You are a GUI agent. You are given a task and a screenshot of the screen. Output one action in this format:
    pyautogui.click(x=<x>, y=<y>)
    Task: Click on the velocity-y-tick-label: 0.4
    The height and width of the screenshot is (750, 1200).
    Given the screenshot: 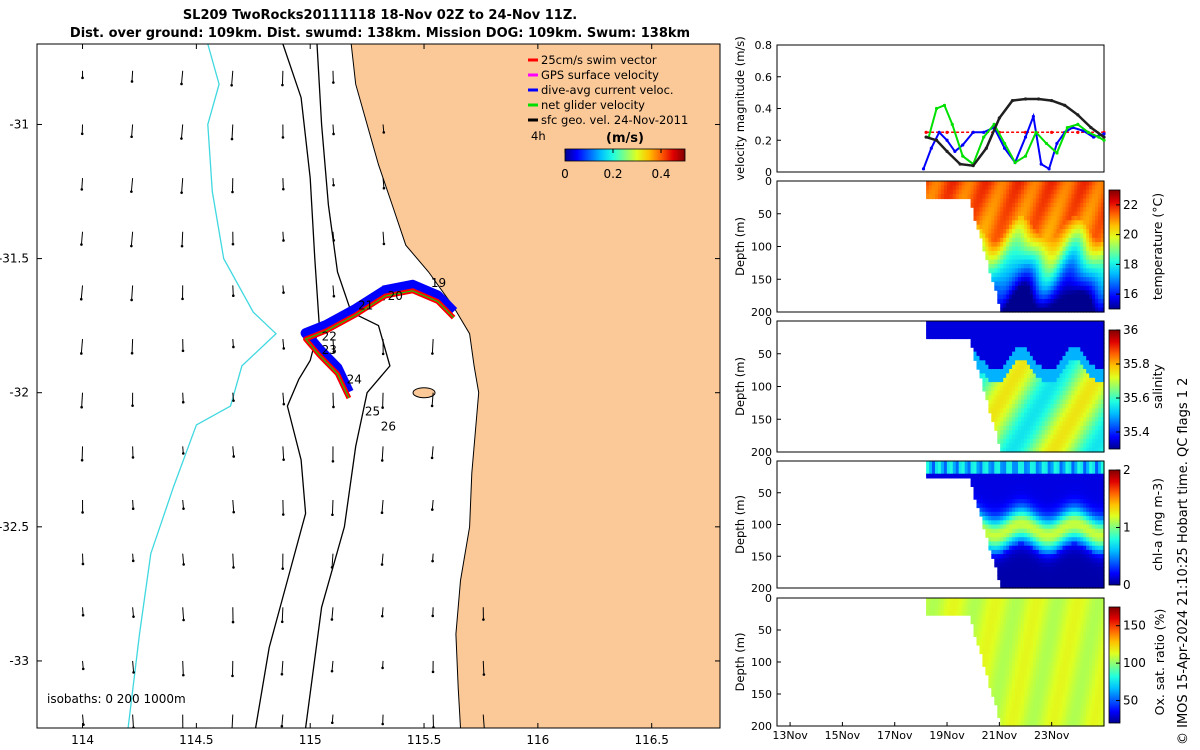 What is the action you would take?
    pyautogui.click(x=764, y=109)
    